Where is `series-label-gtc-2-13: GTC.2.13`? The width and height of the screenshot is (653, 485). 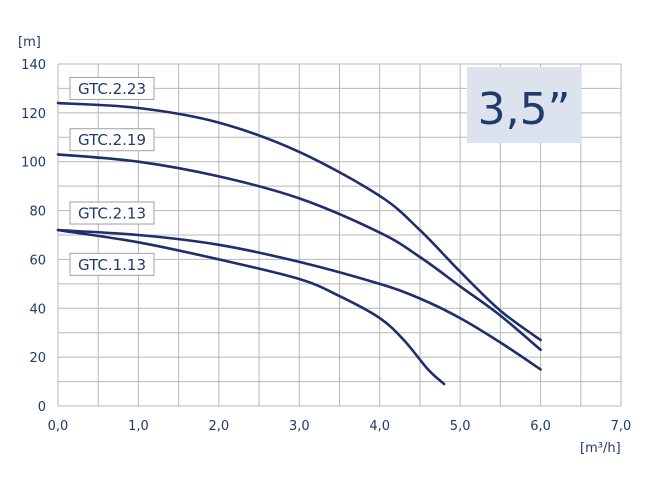
series-label-gtc-2-13: GTC.2.13 is located at coordinates (112, 214).